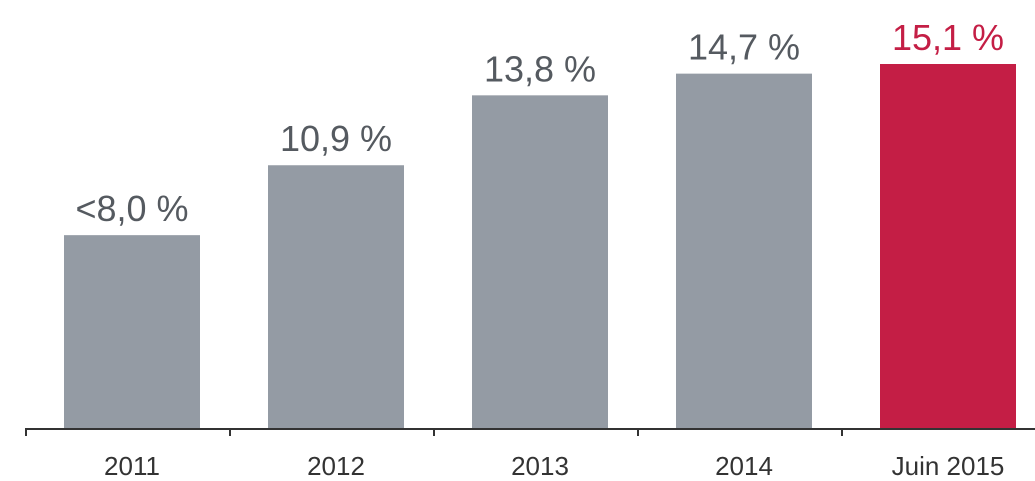 The image size is (1035, 481). I want to click on bar-2013, so click(540, 262).